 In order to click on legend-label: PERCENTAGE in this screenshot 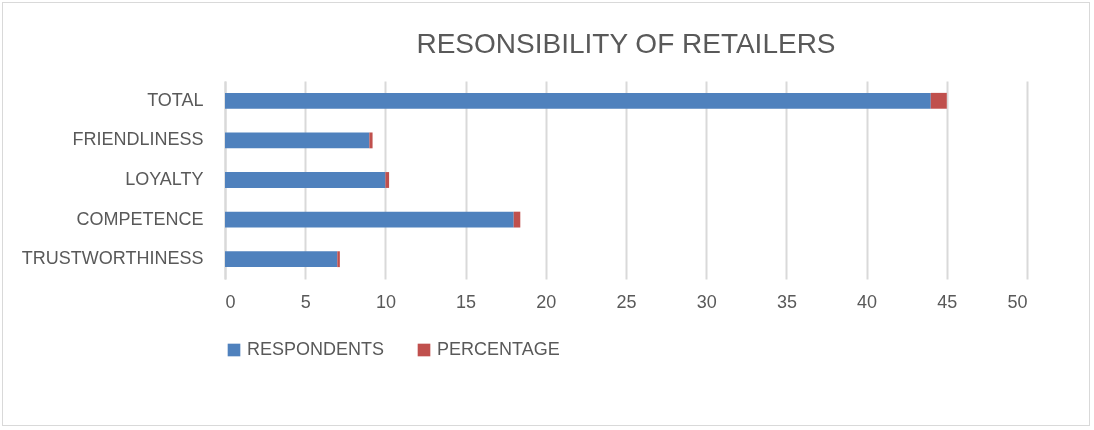, I will do `click(498, 349)`.